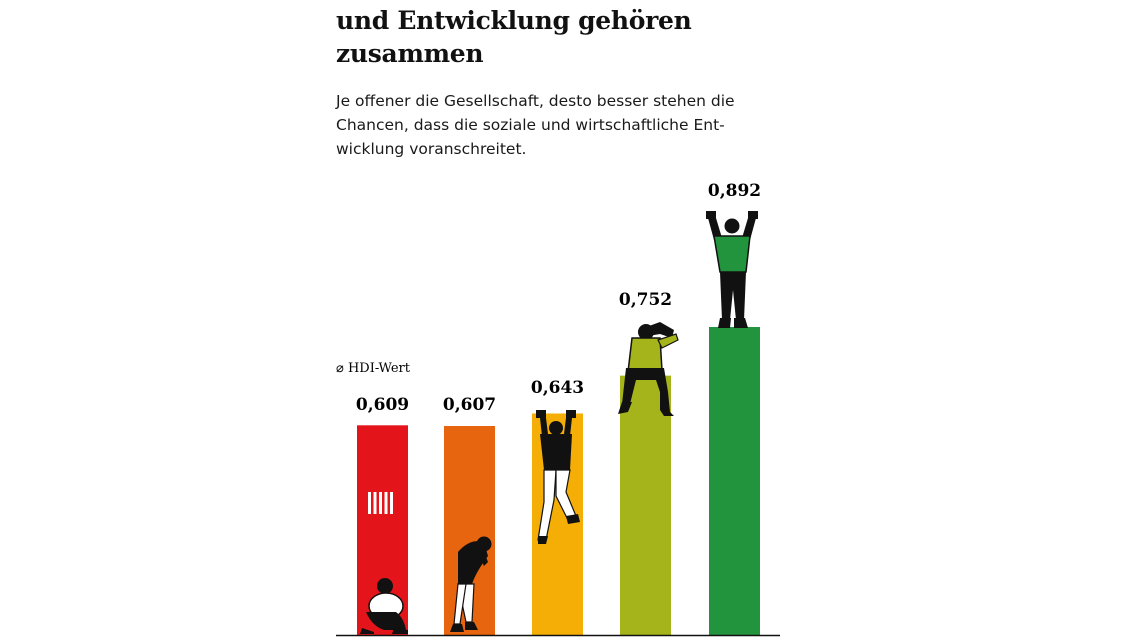 The image size is (1140, 641). Describe the element at coordinates (380, 503) in the screenshot. I see `prison-bars-icon` at that location.